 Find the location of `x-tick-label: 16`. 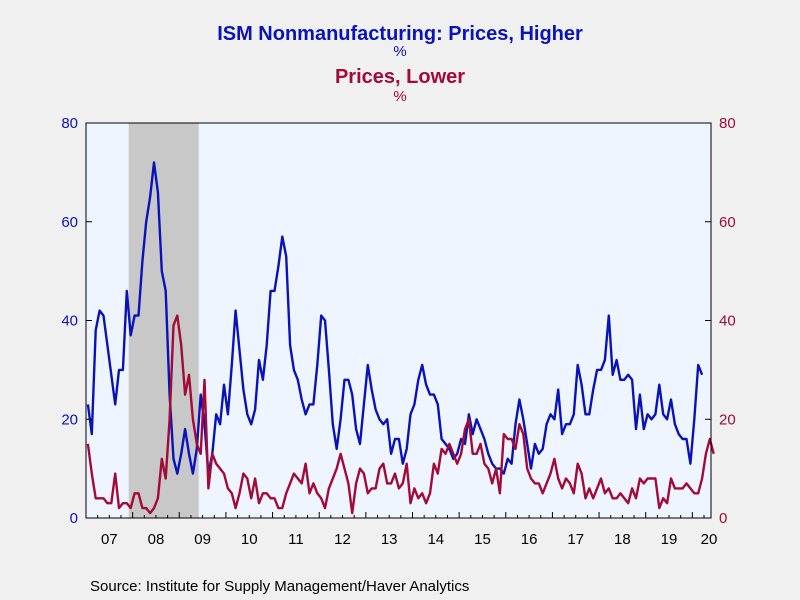

x-tick-label: 16 is located at coordinates (529, 539).